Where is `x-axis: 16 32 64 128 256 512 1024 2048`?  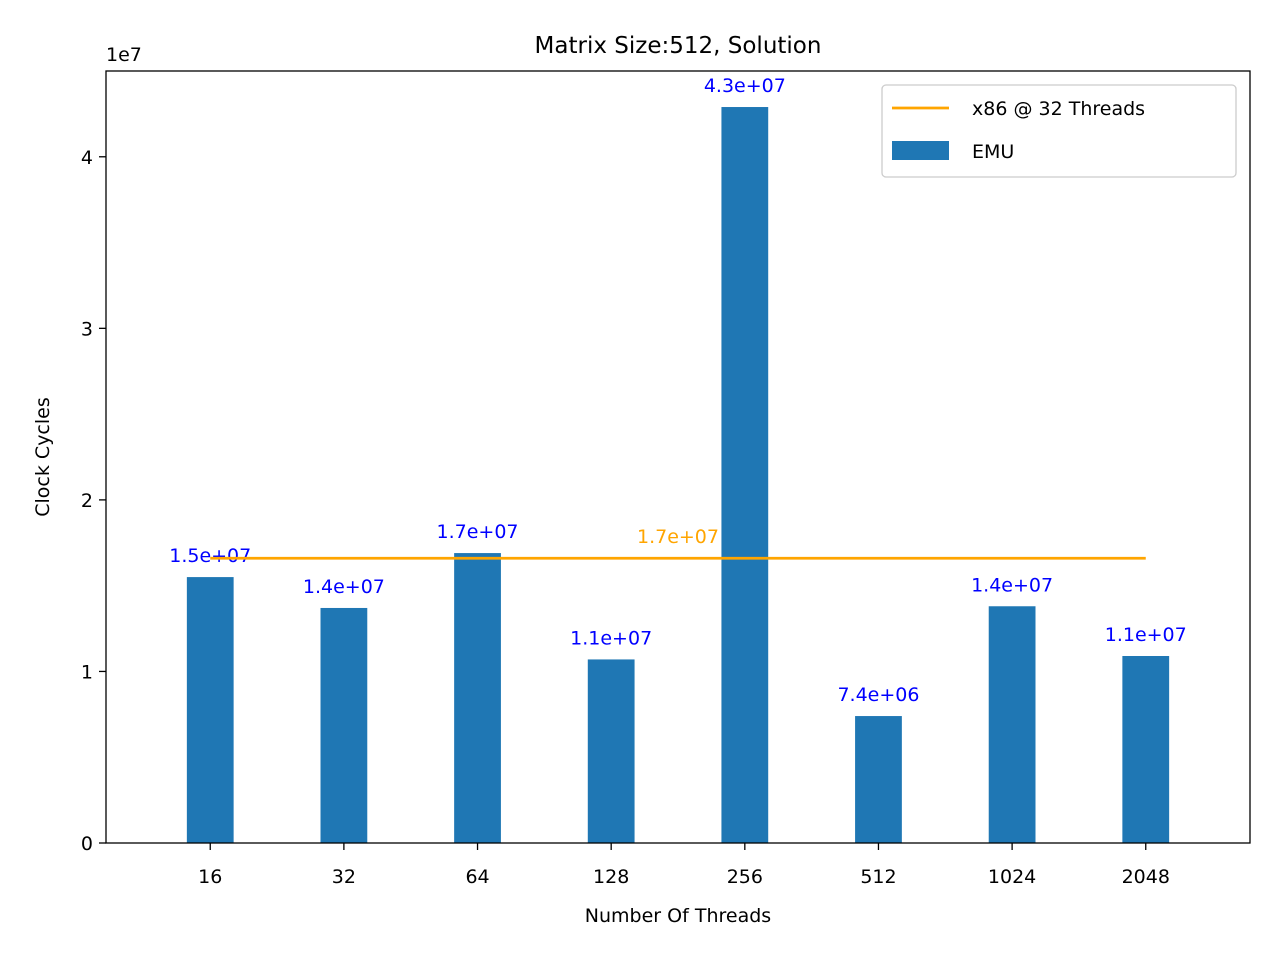 x-axis: 16 32 64 128 256 512 1024 2048 is located at coordinates (684, 865).